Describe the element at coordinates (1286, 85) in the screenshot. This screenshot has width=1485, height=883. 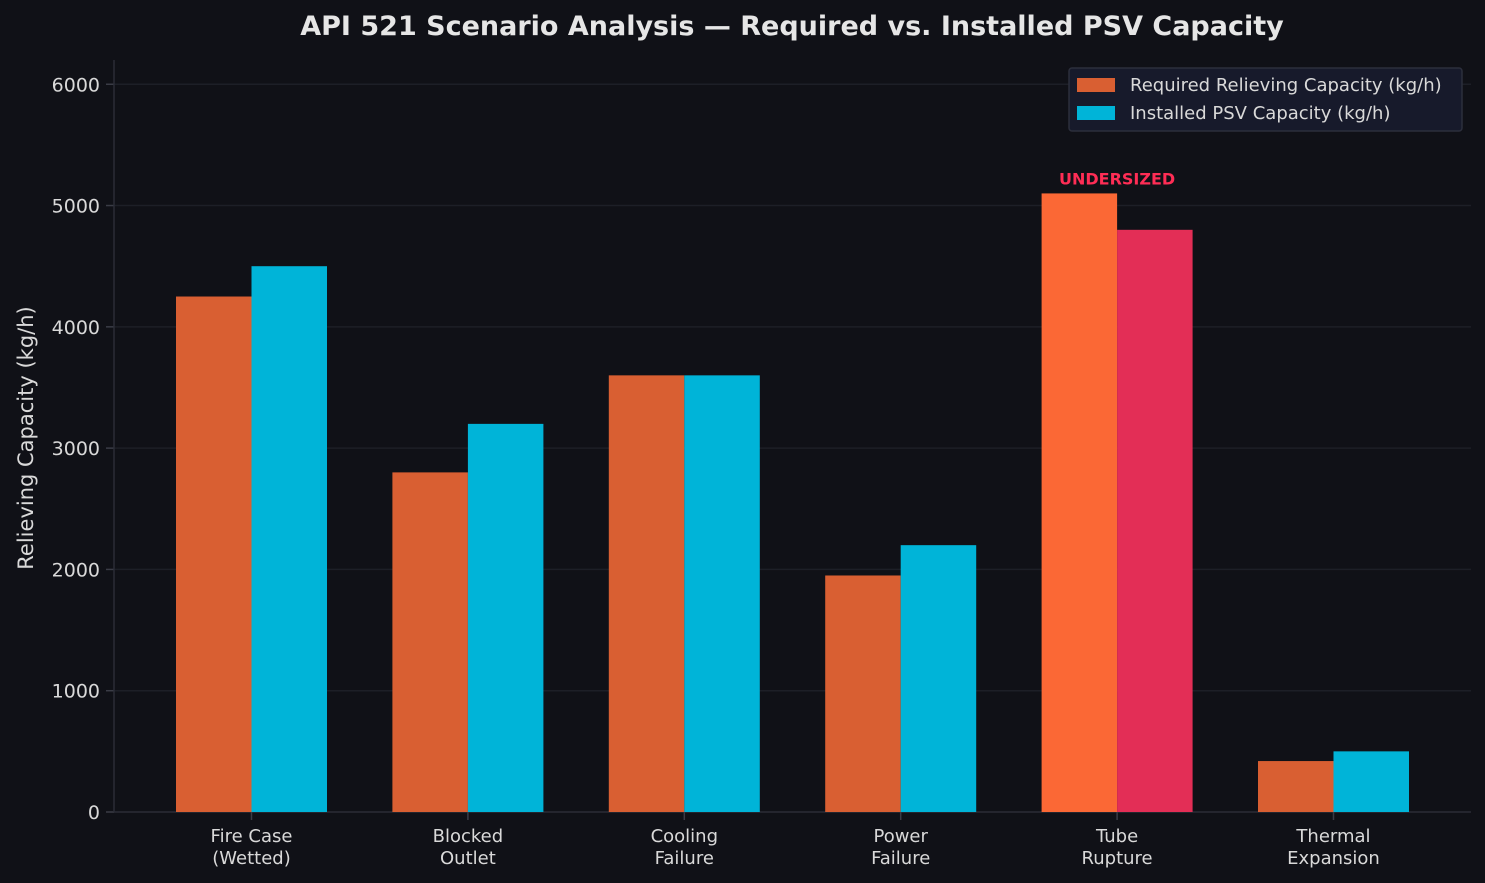
I see `legend-label: Required Relieving Capacity (kg/h)` at that location.